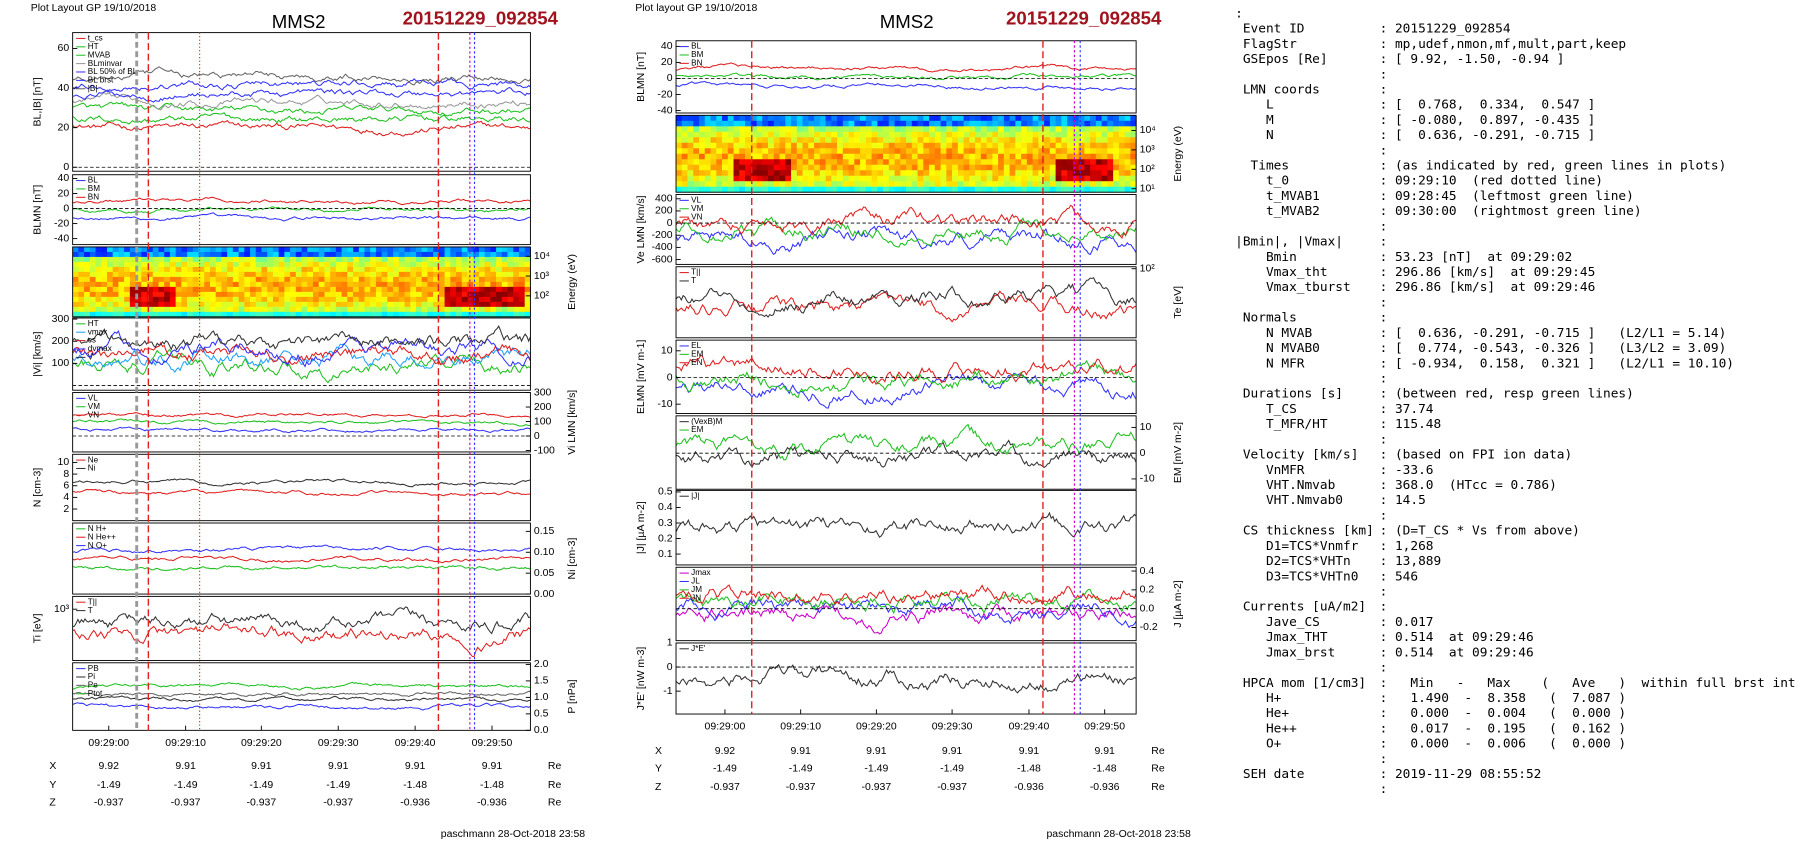 This screenshot has height=841, width=1804. What do you see at coordinates (800, 727) in the screenshot?
I see `x-tick-label: 09:29:10` at bounding box center [800, 727].